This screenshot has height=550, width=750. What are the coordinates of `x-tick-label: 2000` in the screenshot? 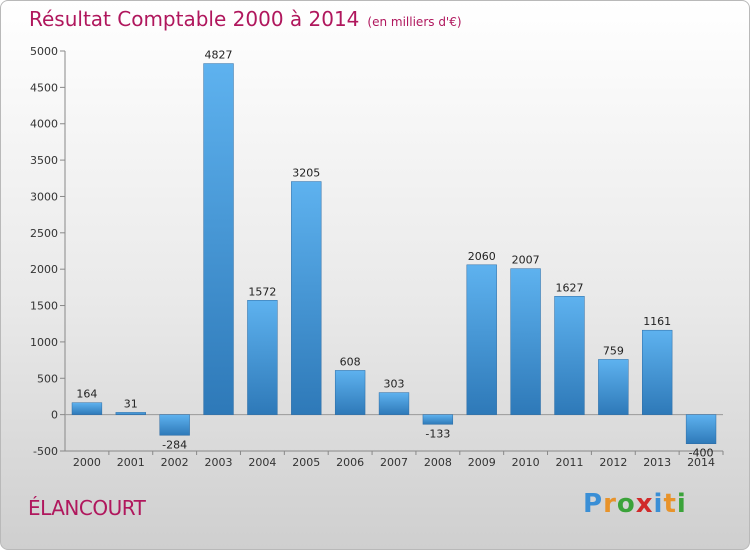 It's located at (87, 462).